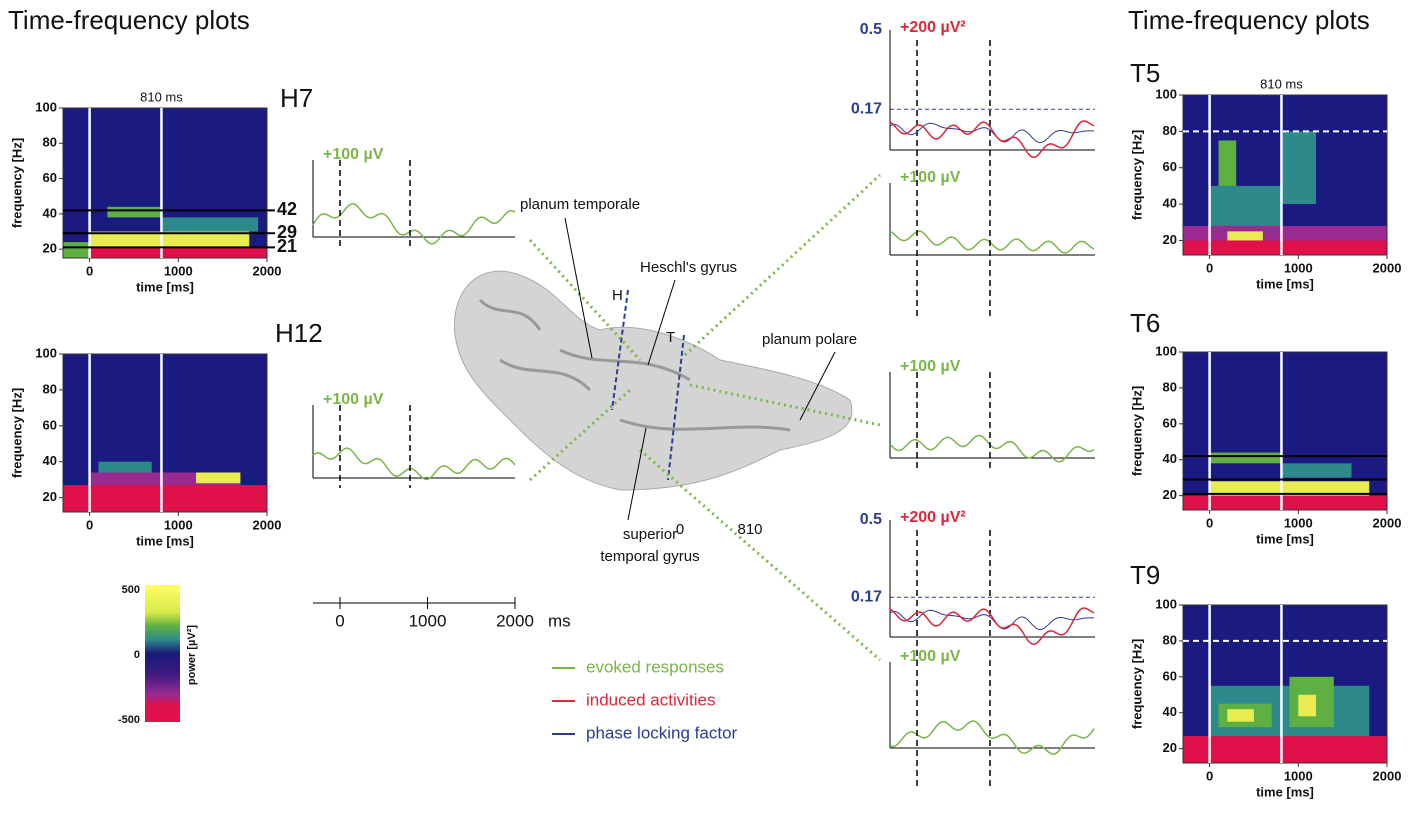  Describe the element at coordinates (1281, 83) in the screenshot. I see `marker-label: 810 ms` at that location.